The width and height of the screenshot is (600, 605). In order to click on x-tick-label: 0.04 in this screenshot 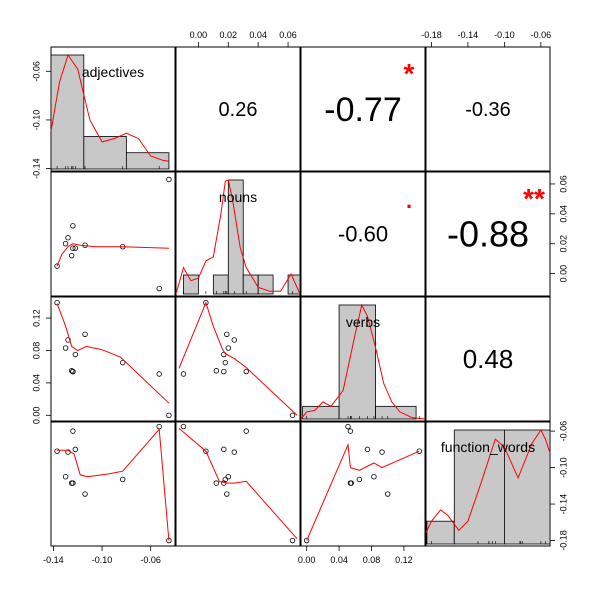, I will do `click(339, 560)`.